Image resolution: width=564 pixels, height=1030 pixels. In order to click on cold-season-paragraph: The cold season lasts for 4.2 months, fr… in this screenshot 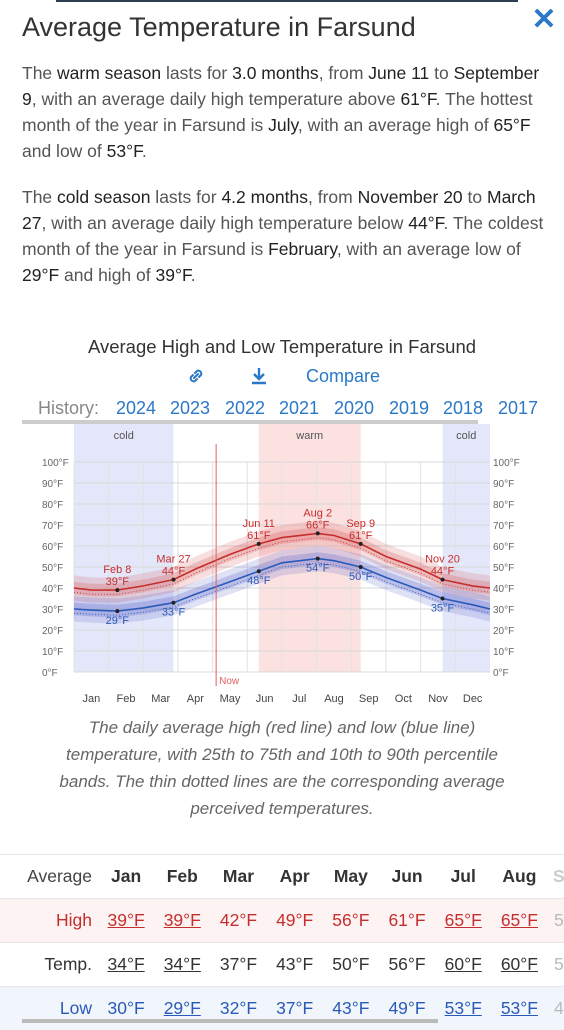, I will do `click(286, 236)`.